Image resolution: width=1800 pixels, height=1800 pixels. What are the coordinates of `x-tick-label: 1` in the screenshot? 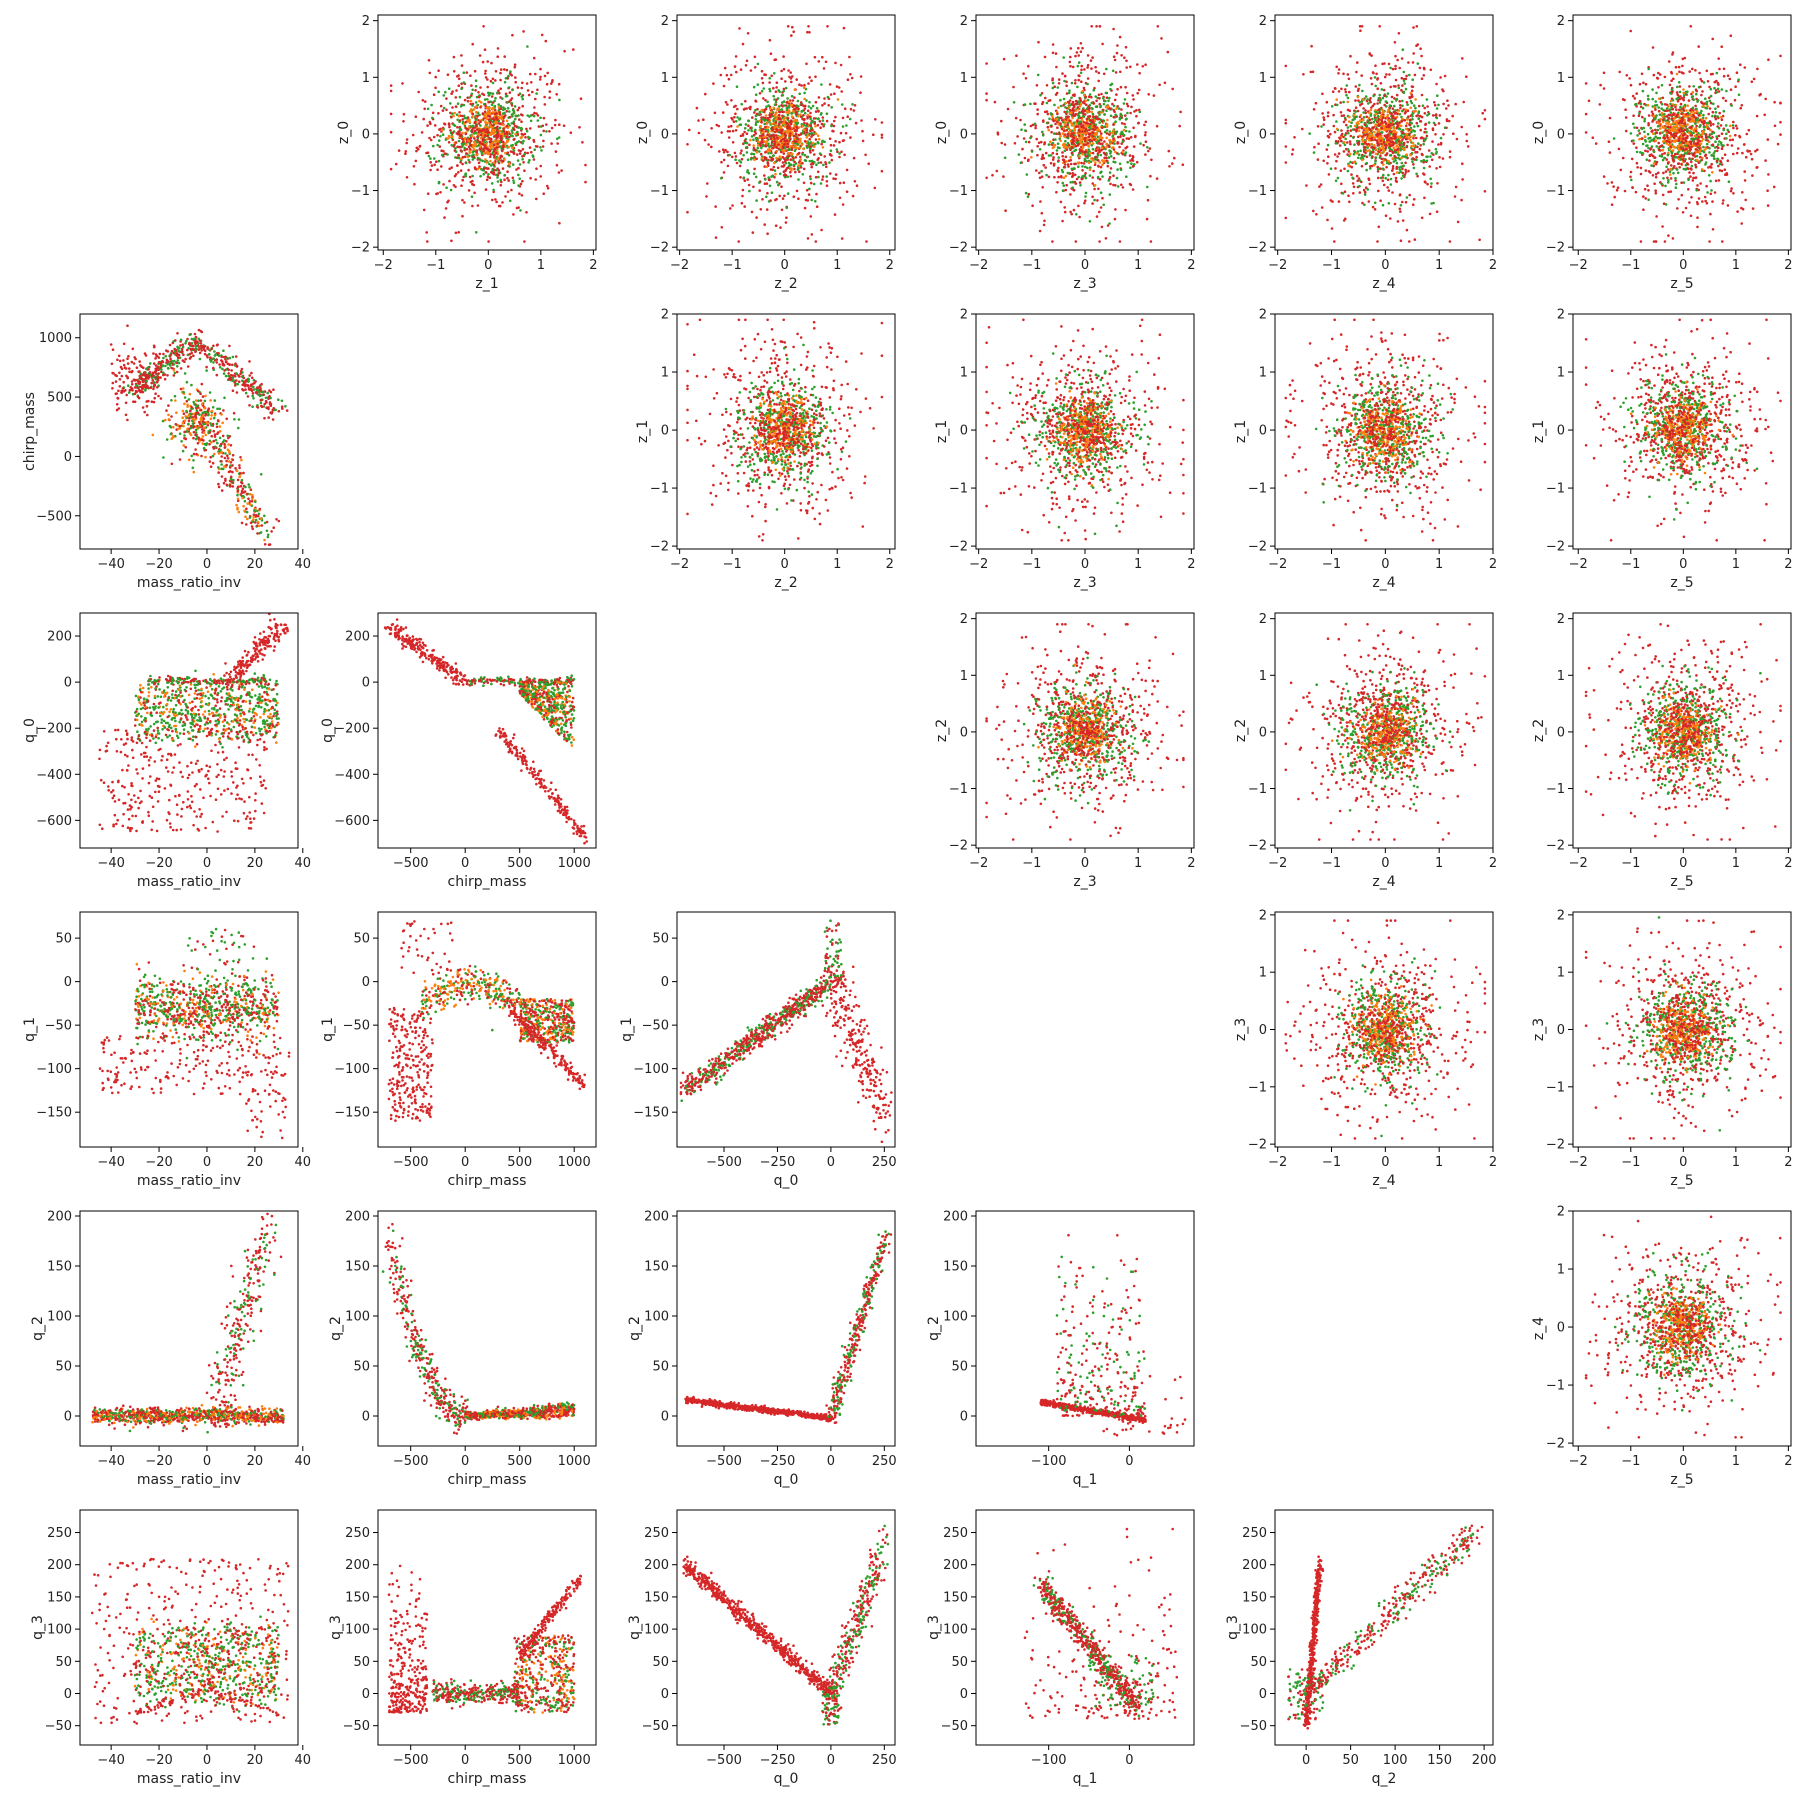 It's located at (1138, 265).